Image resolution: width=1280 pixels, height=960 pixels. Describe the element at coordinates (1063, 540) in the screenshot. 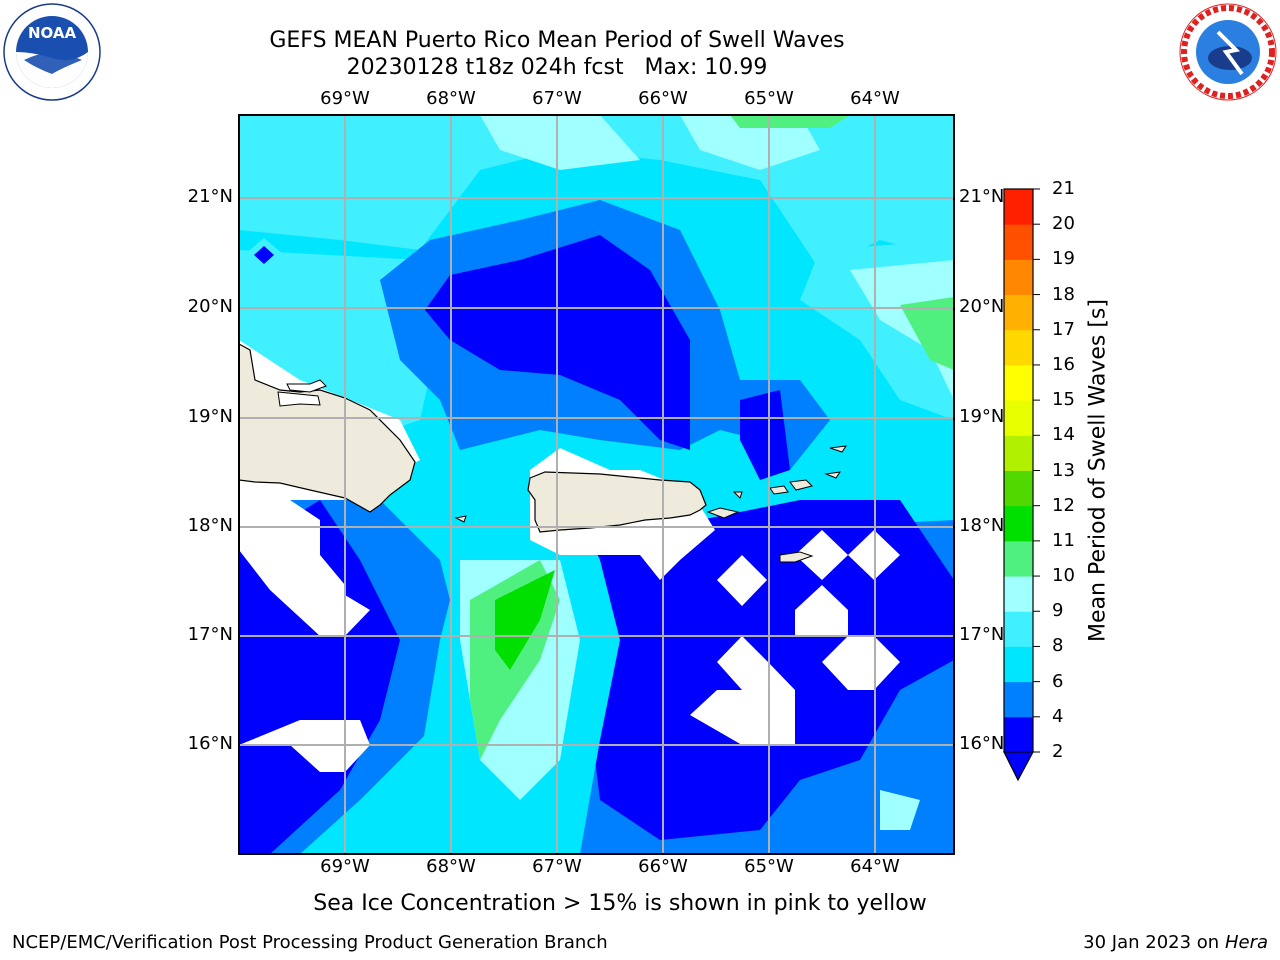

I see `colorbar-tick-label: 11` at that location.